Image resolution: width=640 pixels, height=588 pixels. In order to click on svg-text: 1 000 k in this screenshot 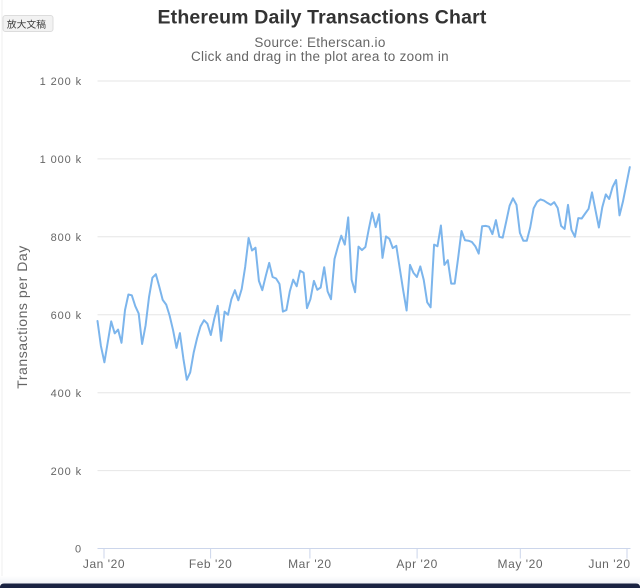, I will do `click(61, 160)`.